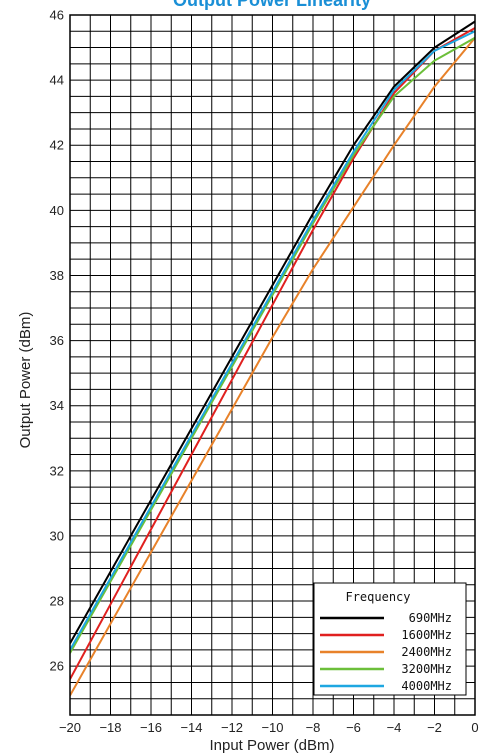  What do you see at coordinates (57, 535) in the screenshot?
I see `y-tick-label: 30` at bounding box center [57, 535].